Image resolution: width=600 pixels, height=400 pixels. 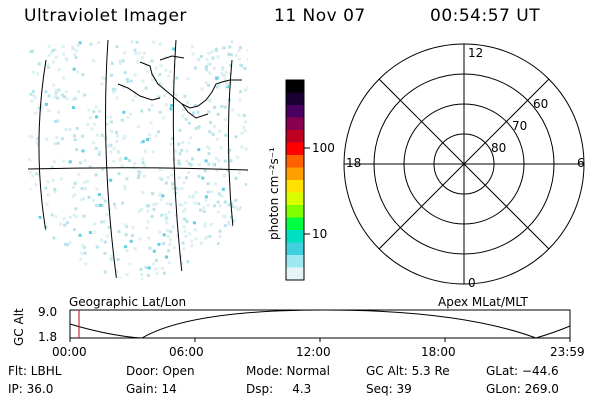 I want to click on mlat-label-70: 70, so click(x=520, y=126).